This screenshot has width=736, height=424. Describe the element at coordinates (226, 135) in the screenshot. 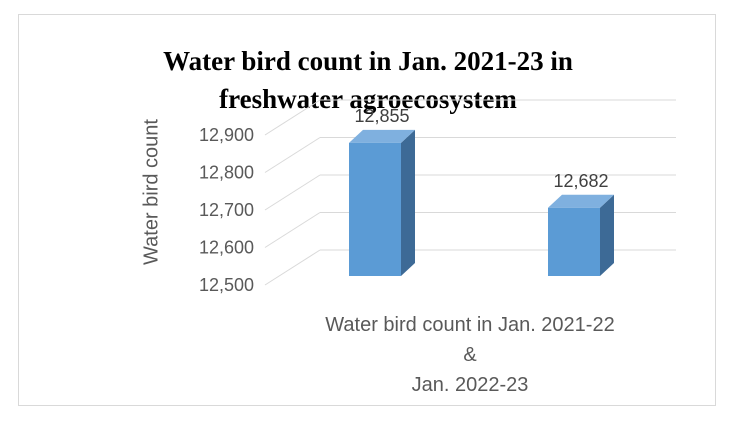

I see `y-tick-label: 12,900` at that location.